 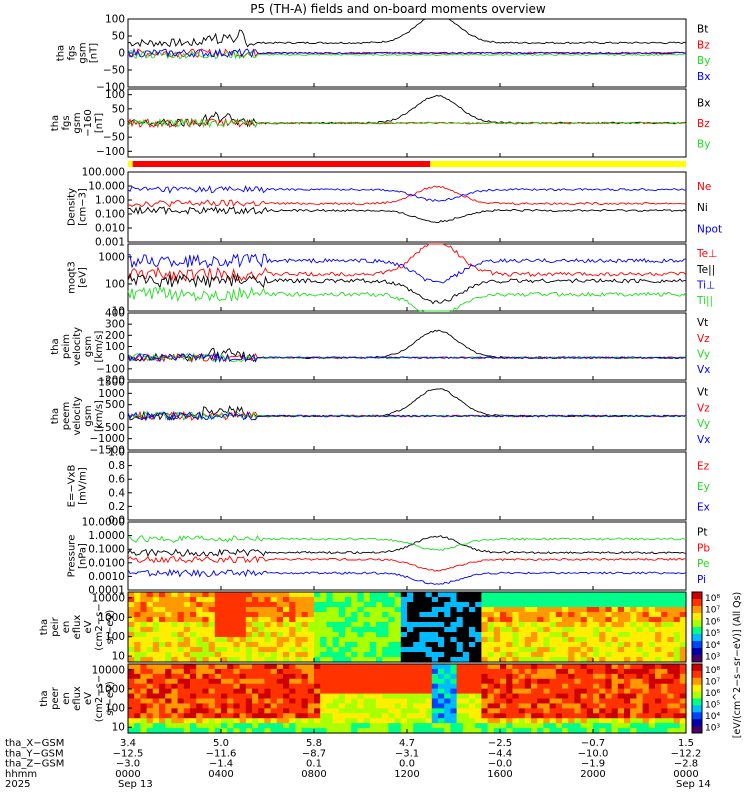 What do you see at coordinates (34, 743) in the screenshot?
I see `x-row-label: tha_X−GSM` at bounding box center [34, 743].